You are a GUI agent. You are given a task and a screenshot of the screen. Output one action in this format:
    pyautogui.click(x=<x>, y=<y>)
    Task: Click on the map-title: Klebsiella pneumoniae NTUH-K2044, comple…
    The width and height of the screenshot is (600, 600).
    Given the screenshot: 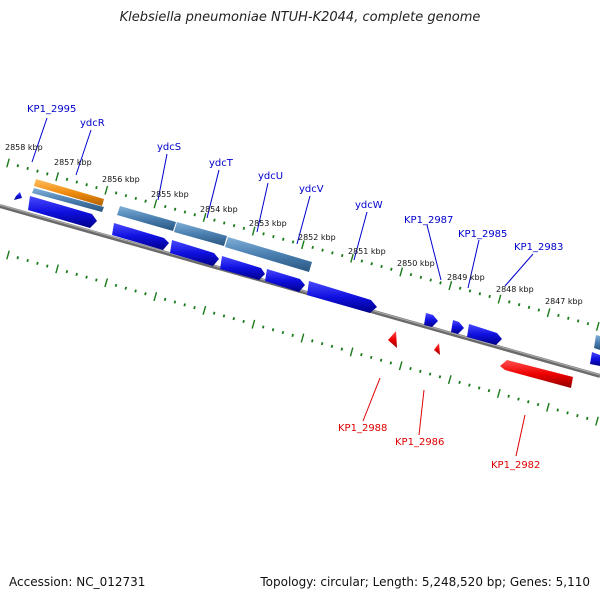 What is the action you would take?
    pyautogui.click(x=300, y=17)
    